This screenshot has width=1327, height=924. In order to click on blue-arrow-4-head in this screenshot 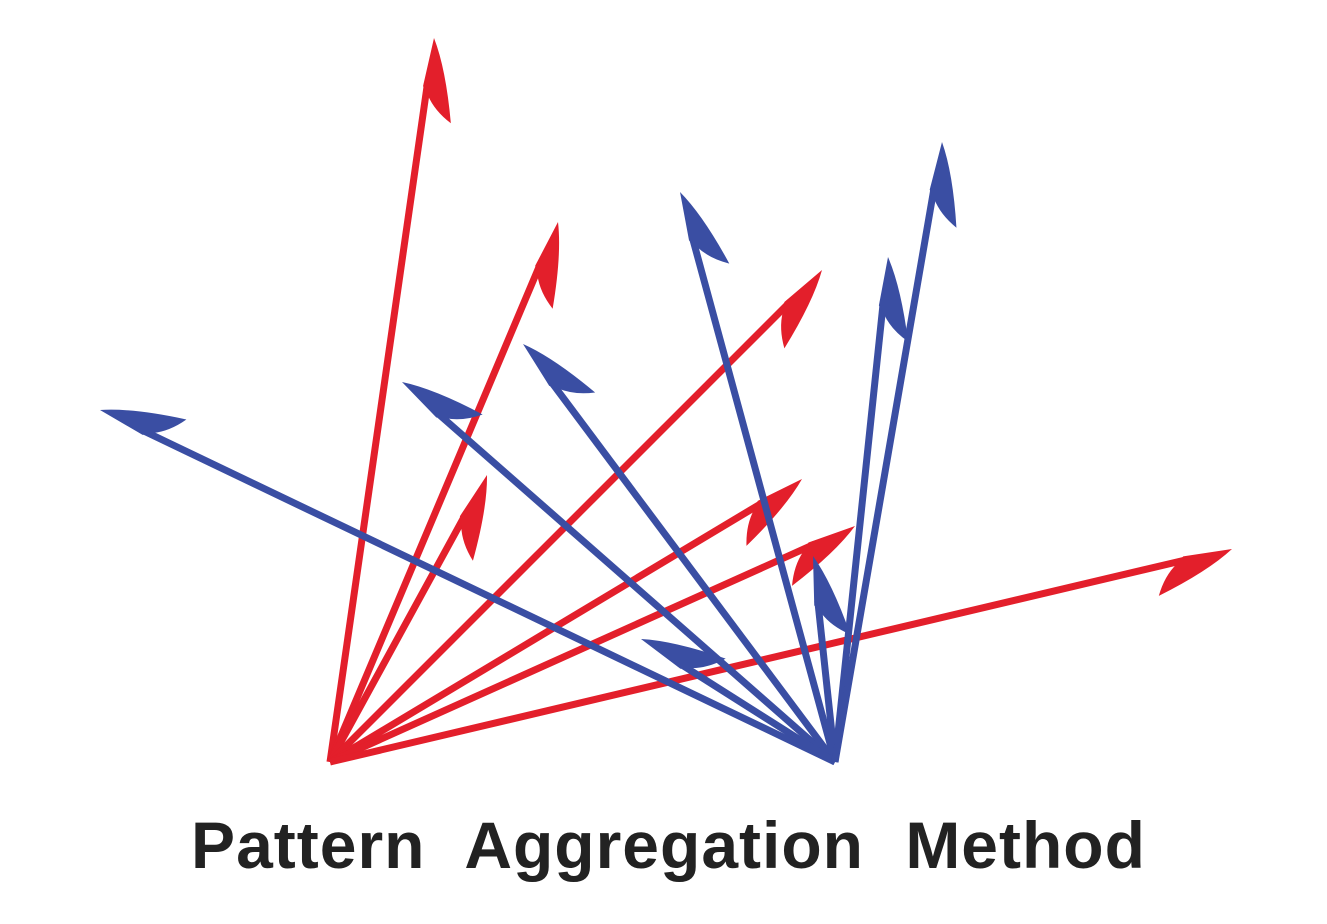, I will do `click(705, 228)`.